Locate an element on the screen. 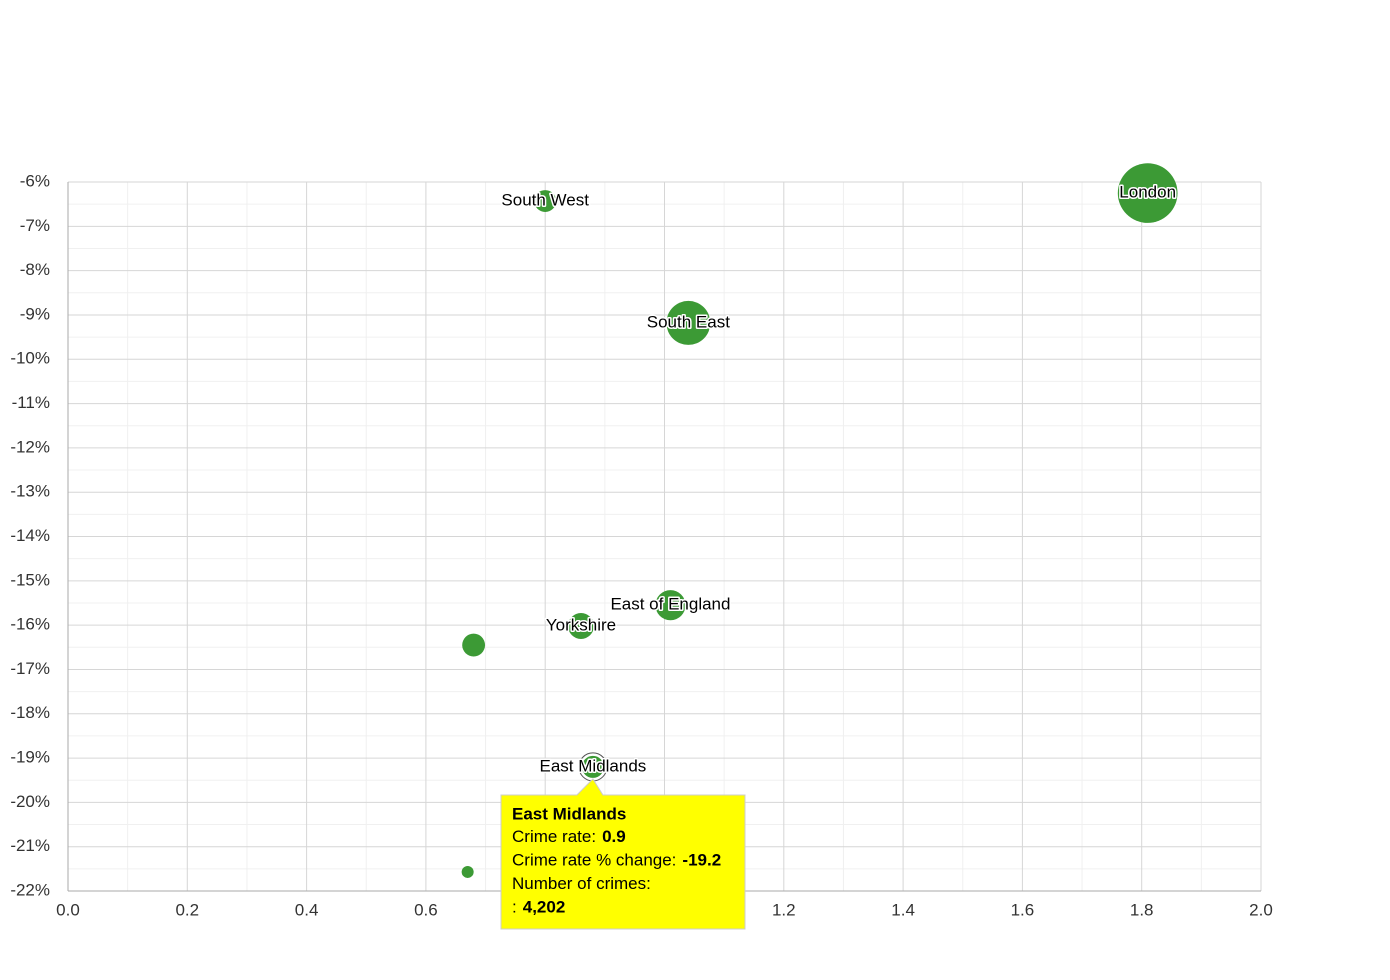 This screenshot has width=1390, height=980. tooltip-label: Crime rate: is located at coordinates (554, 836).